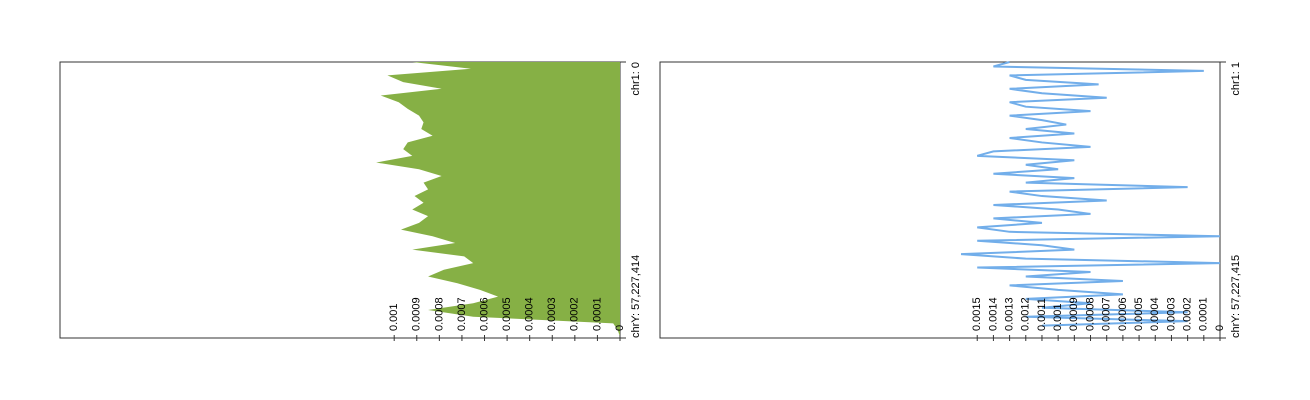 The height and width of the screenshot is (400, 1310). Describe the element at coordinates (977, 314) in the screenshot. I see `value-tick-label: 0.0015` at that location.